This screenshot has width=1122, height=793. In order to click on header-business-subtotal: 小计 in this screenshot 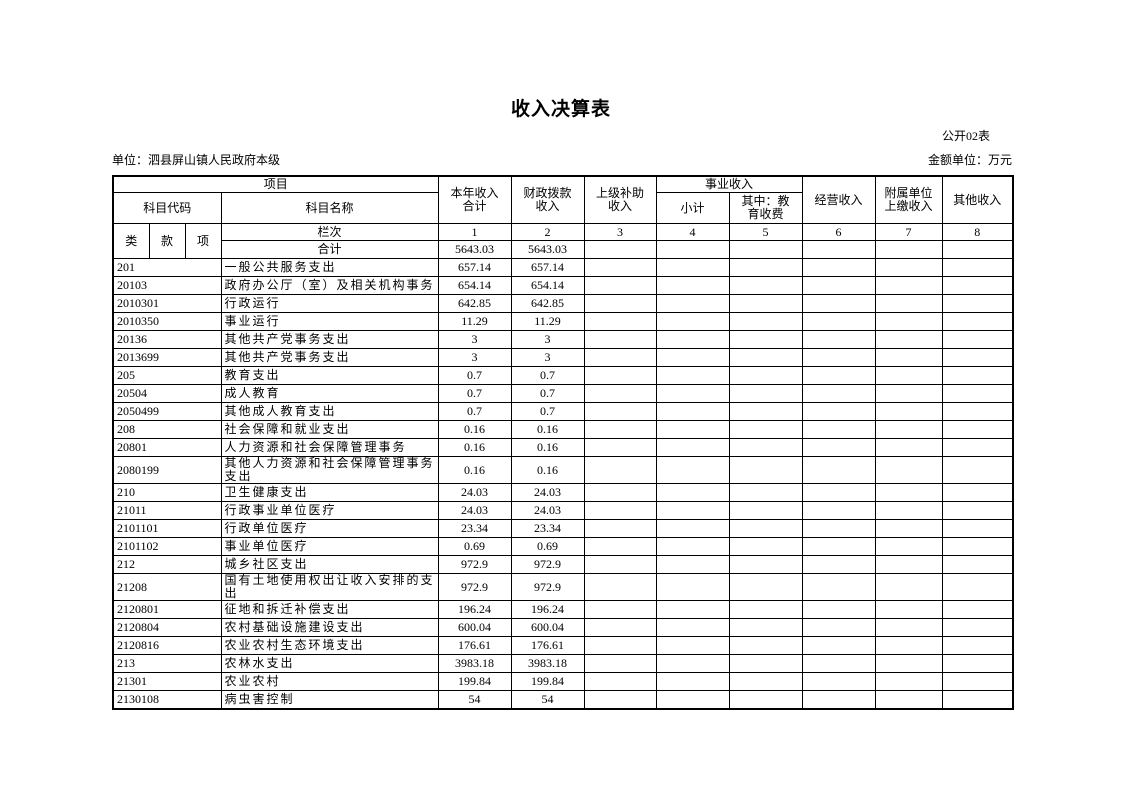, I will do `click(692, 208)`.